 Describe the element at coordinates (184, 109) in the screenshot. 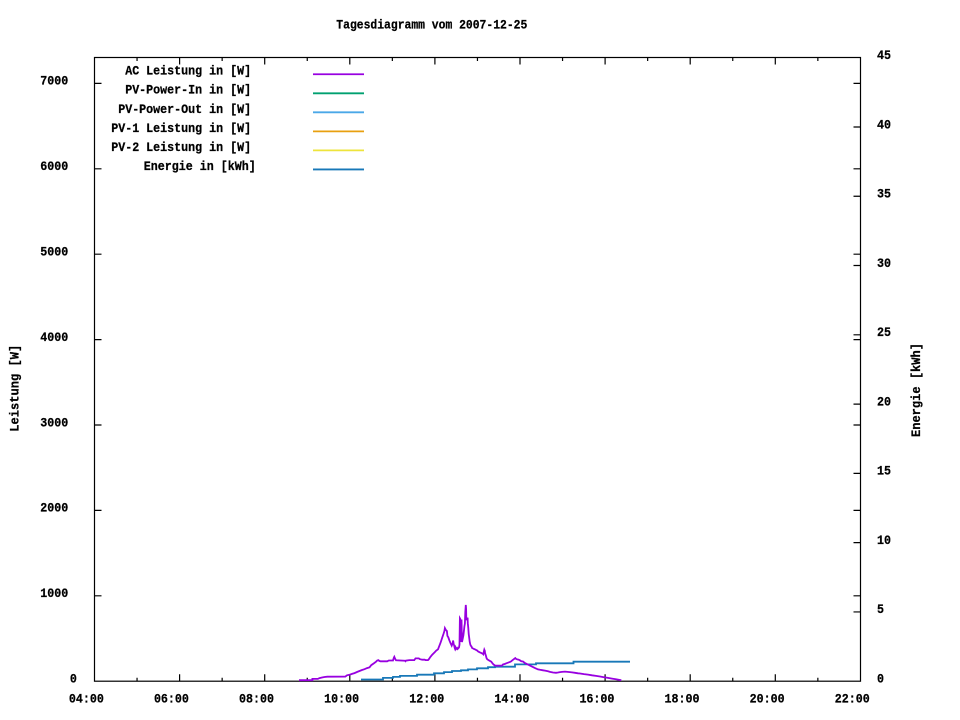

I see `svg-text: PV-Power-Out in [W]` at that location.